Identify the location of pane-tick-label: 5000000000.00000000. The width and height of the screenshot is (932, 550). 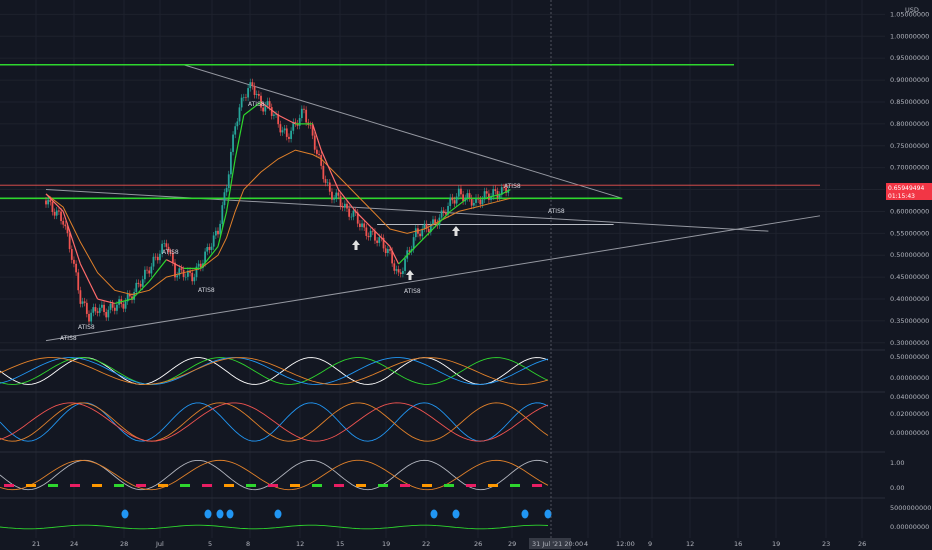
(911, 508).